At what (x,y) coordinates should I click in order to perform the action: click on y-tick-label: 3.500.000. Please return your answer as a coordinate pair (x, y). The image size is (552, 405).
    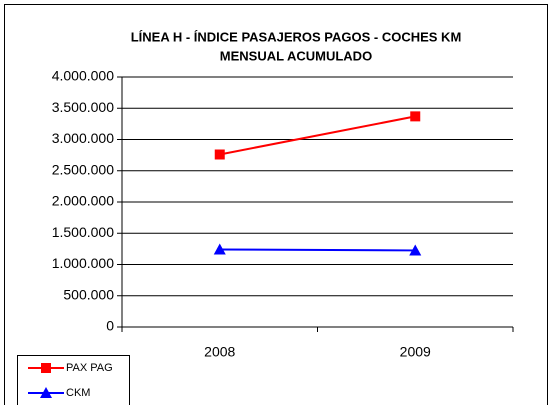
    Looking at the image, I should click on (83, 107).